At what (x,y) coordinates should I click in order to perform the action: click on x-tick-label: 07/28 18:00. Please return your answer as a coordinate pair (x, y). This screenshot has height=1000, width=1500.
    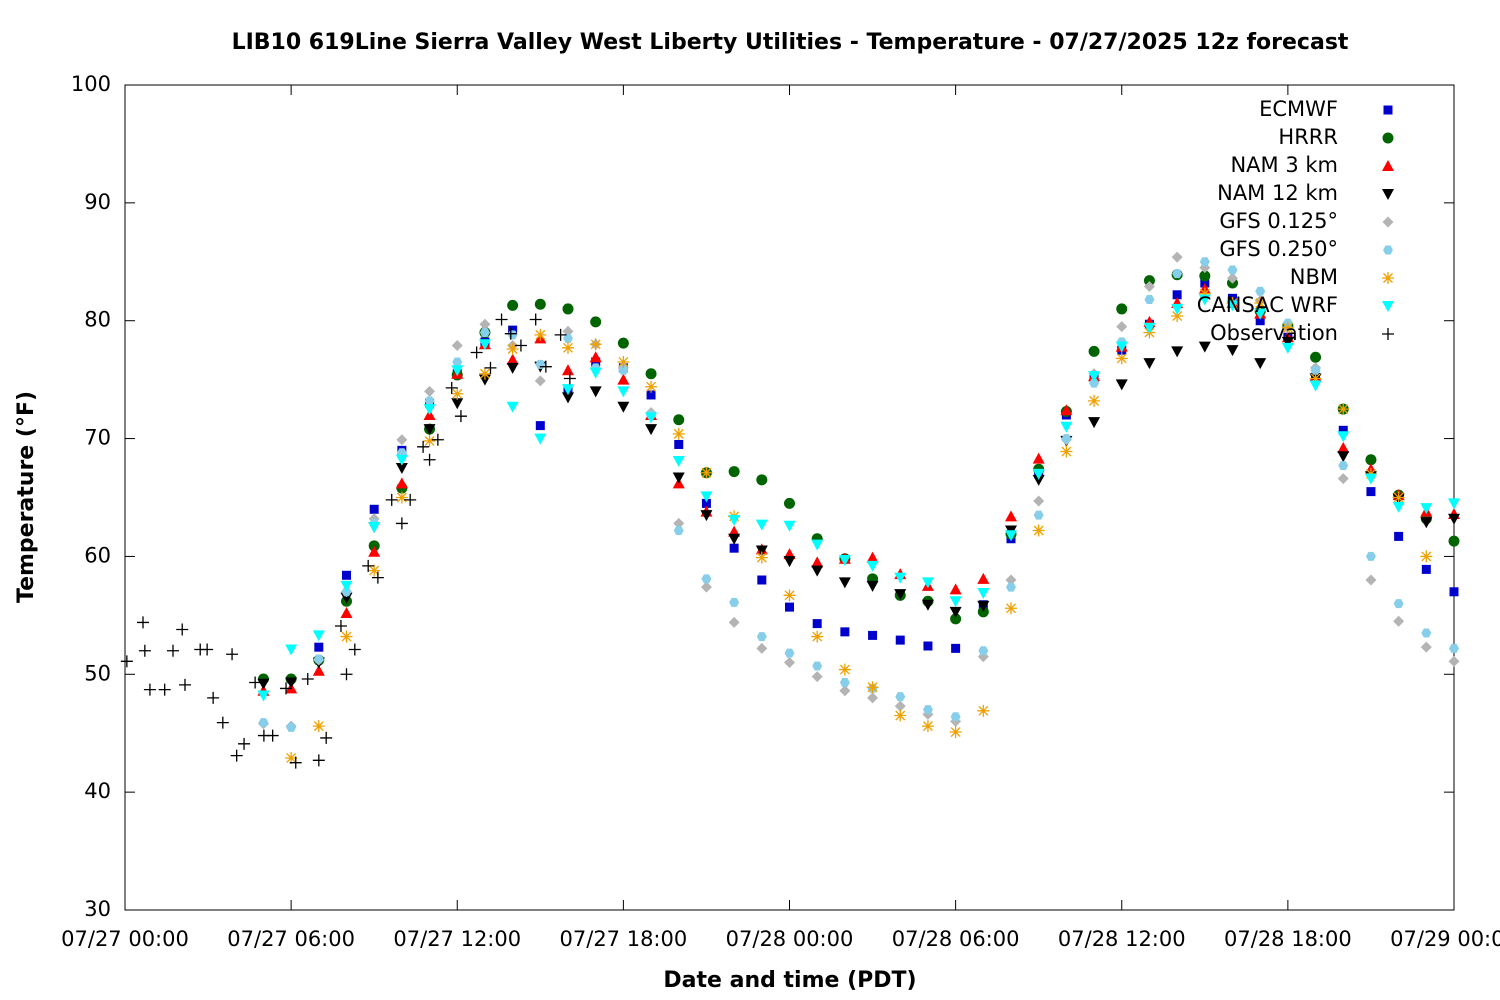
    Looking at the image, I should click on (1288, 939).